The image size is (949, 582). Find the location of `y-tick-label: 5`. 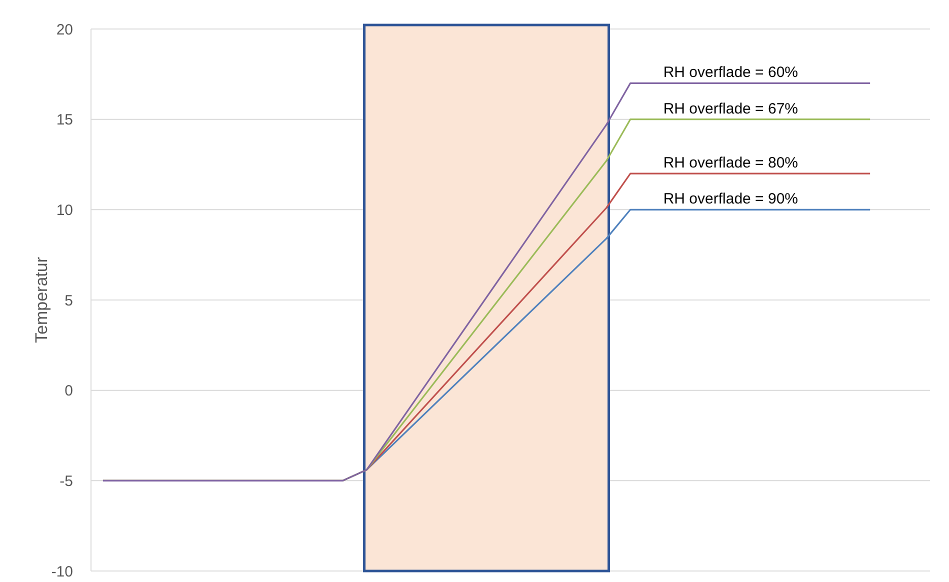

y-tick-label: 5 is located at coordinates (68, 301).